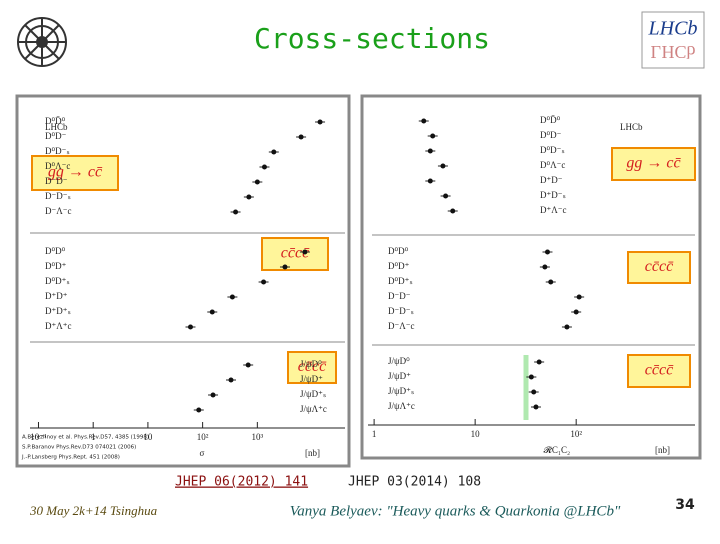 This screenshot has width=720, height=544. What do you see at coordinates (202, 453) in the screenshot?
I see `x-axis-label: σ` at bounding box center [202, 453].